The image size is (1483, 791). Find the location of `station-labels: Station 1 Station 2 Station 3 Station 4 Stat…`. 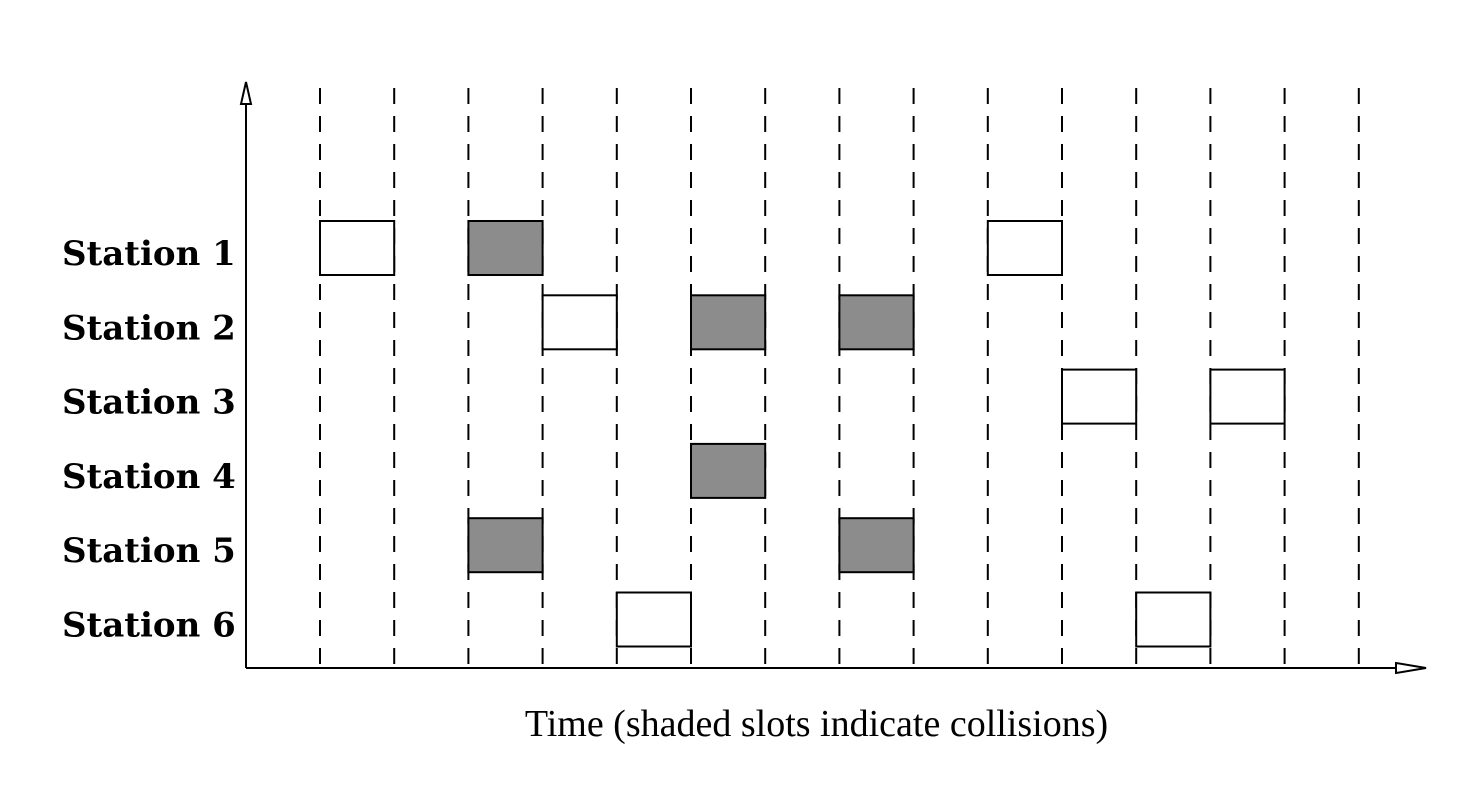

station-labels: Station 1 Station 2 Station 3 Station 4 Stat… is located at coordinates (149, 440).